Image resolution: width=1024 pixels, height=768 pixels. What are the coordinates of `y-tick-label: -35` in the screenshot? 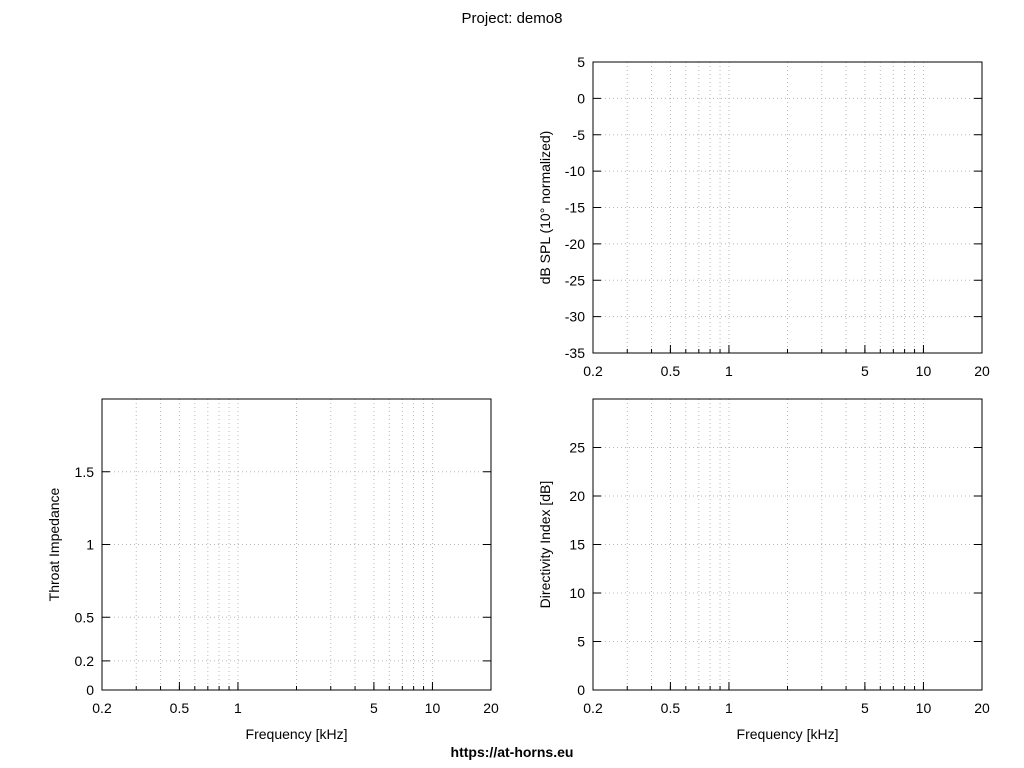 It's located at (575, 353).